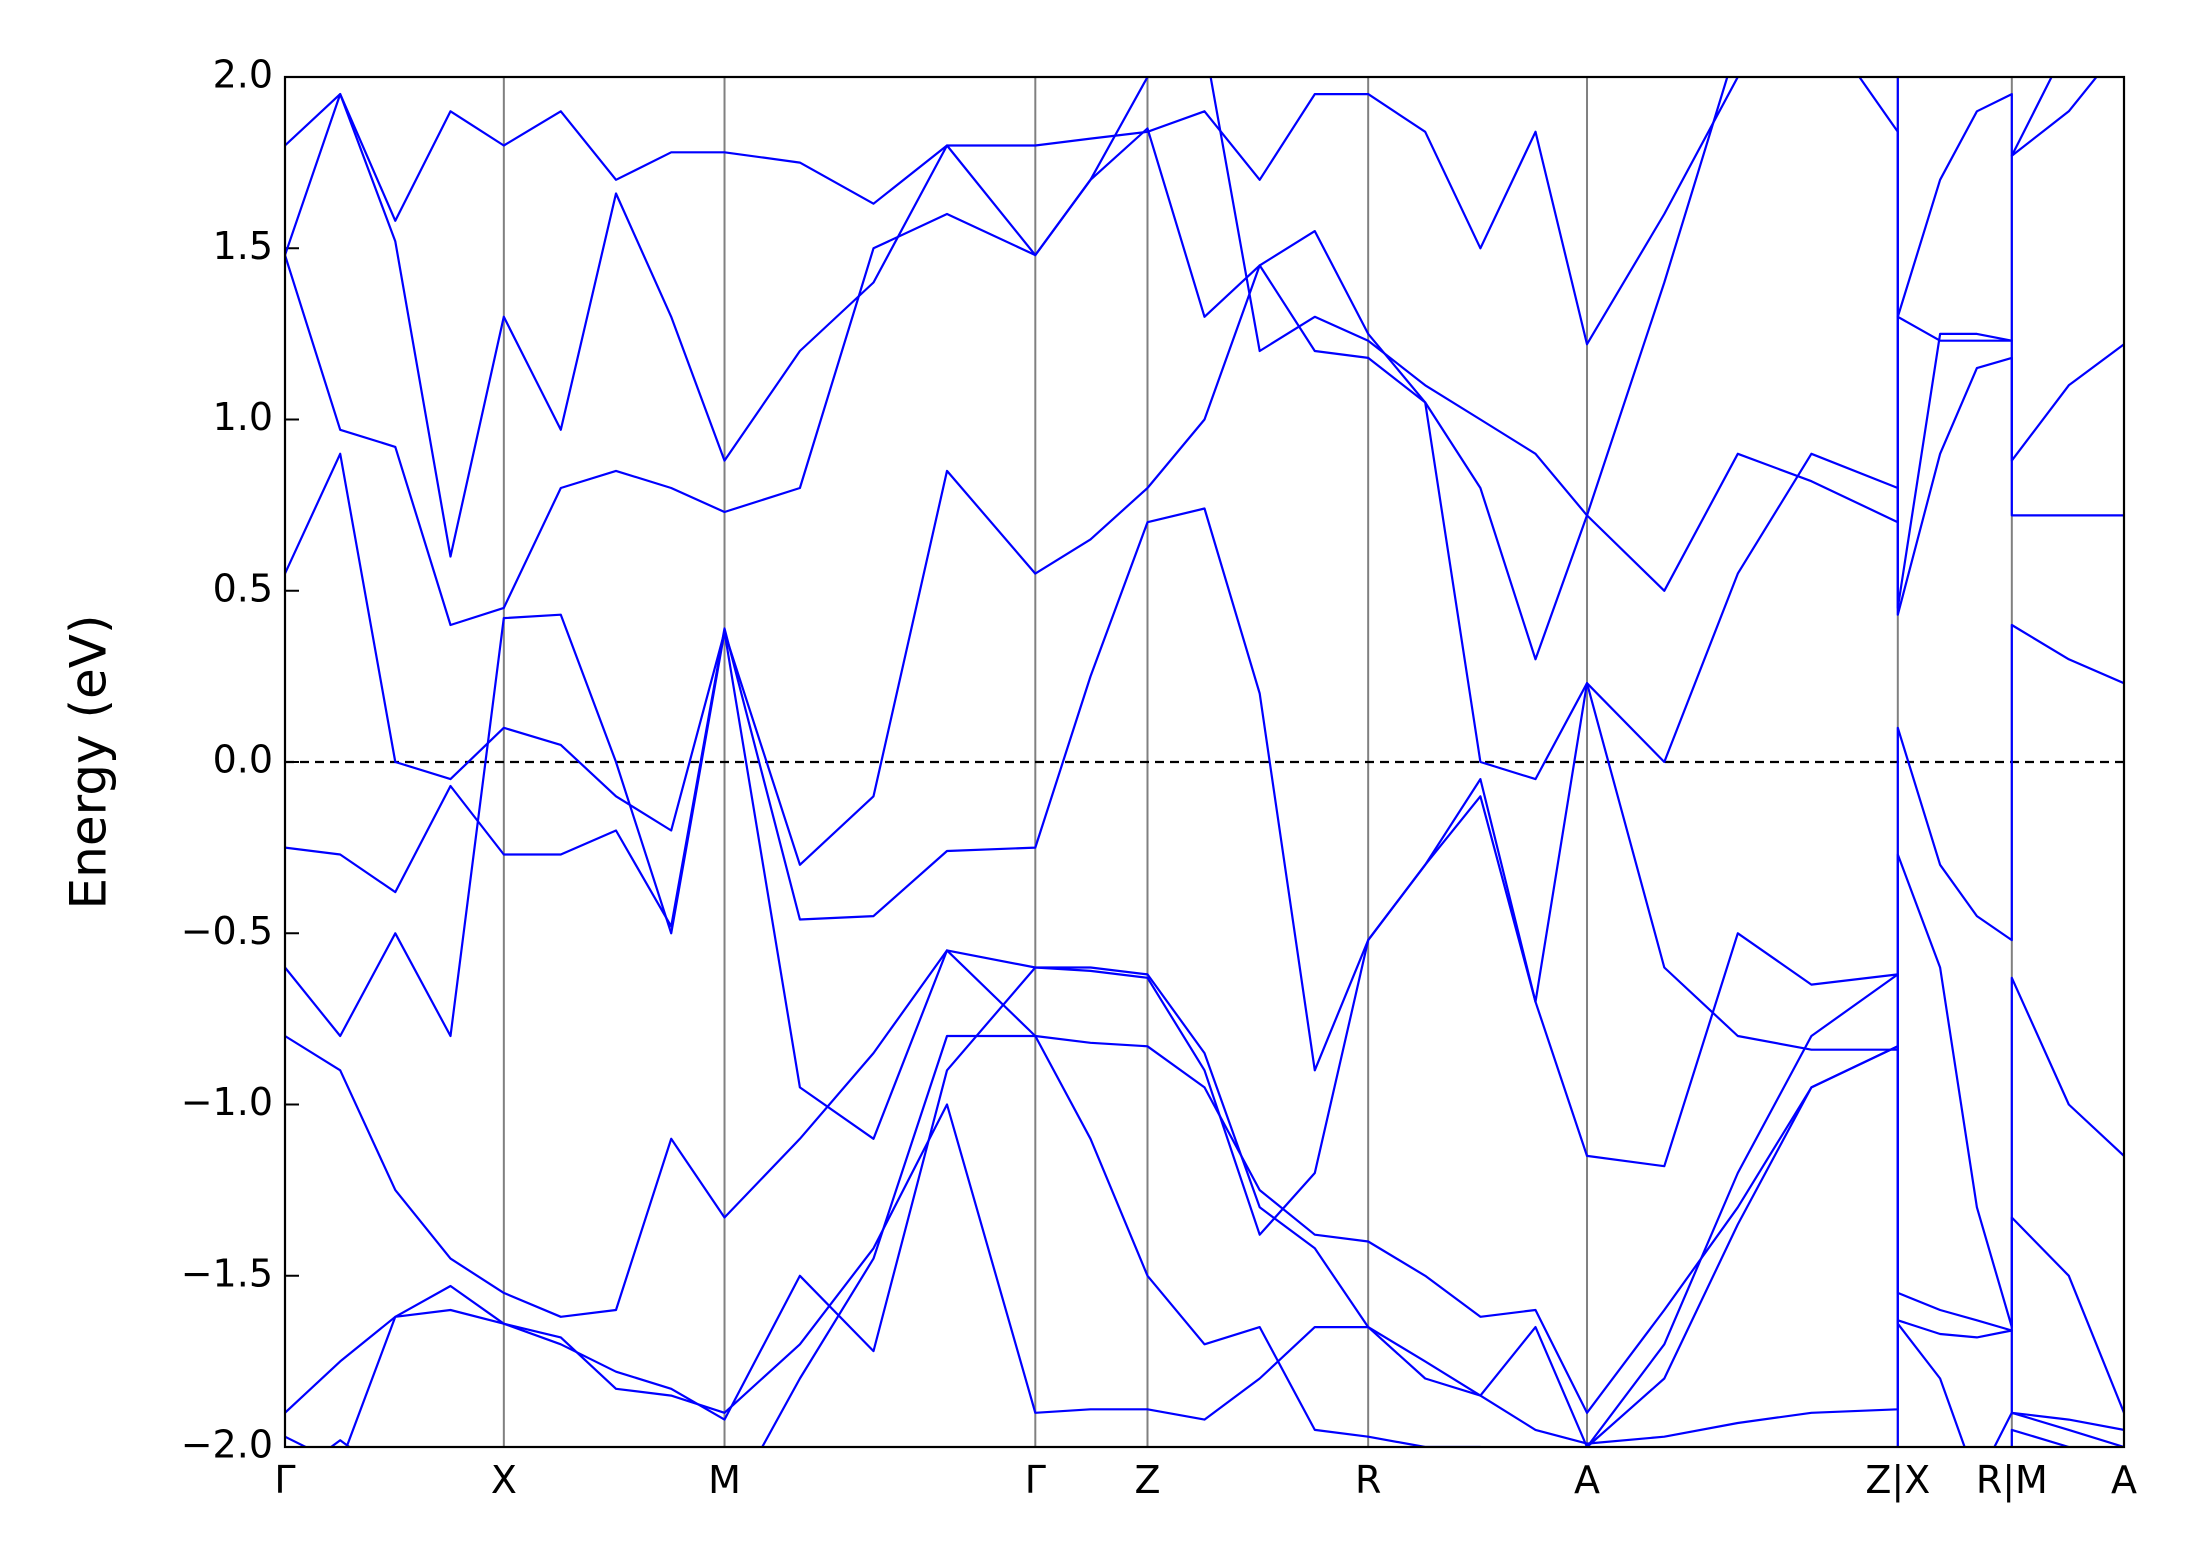  Describe the element at coordinates (227, 1445) in the screenshot. I see `y-tick-label: −2.0` at that location.